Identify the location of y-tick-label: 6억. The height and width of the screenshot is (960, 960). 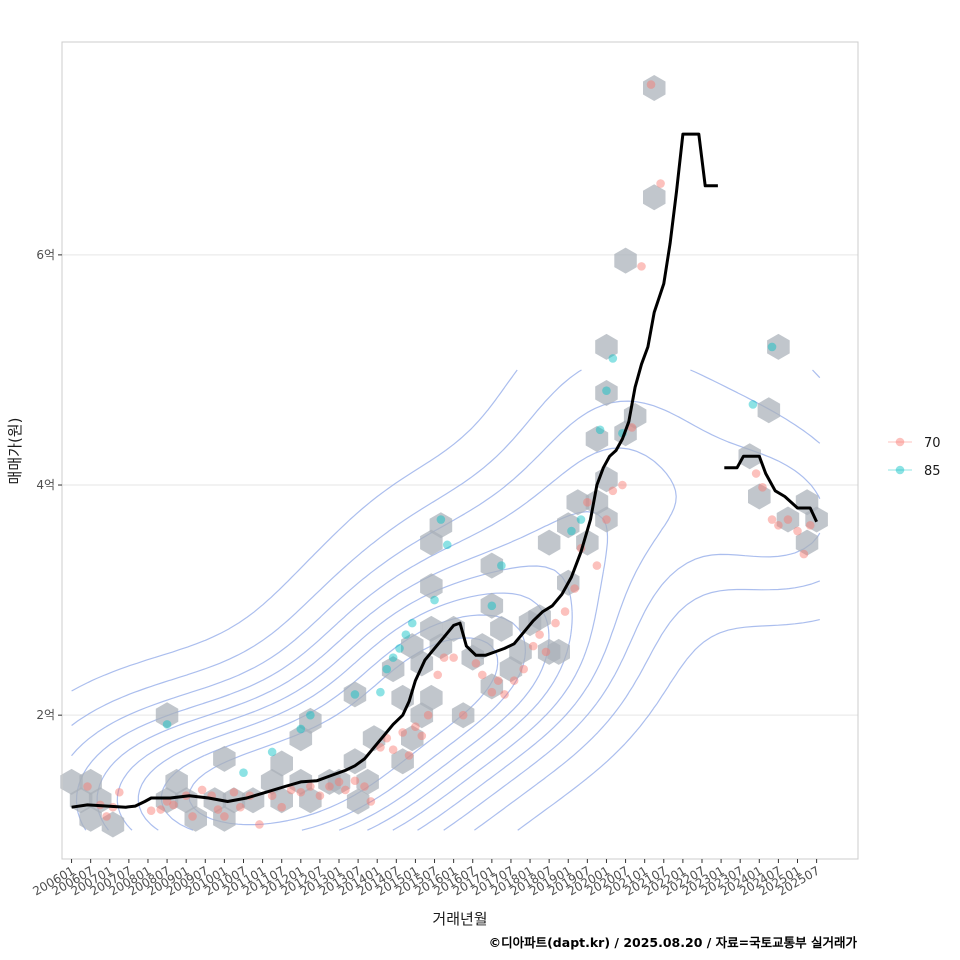
(45, 255).